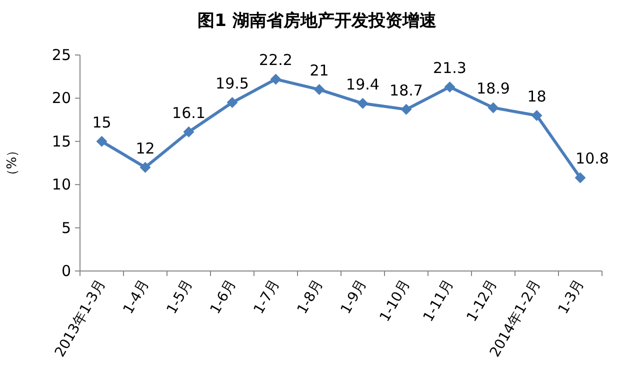 This screenshot has width=634, height=384. I want to click on y-axis-title: （%）, so click(12, 163).